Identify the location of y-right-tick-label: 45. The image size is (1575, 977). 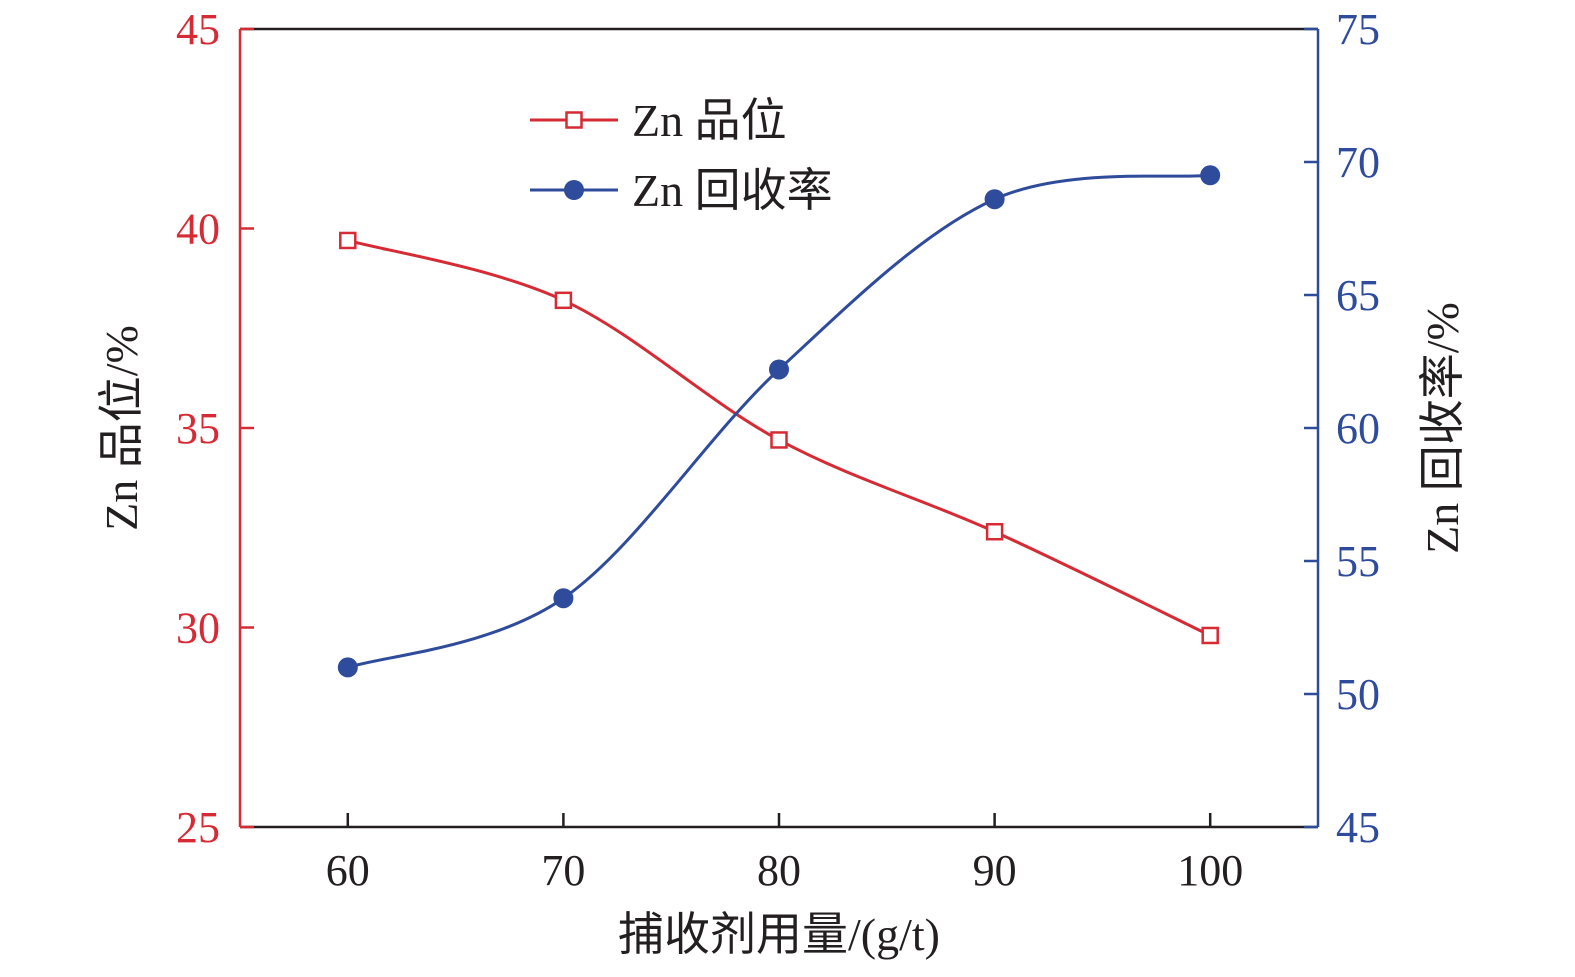
(1358, 827).